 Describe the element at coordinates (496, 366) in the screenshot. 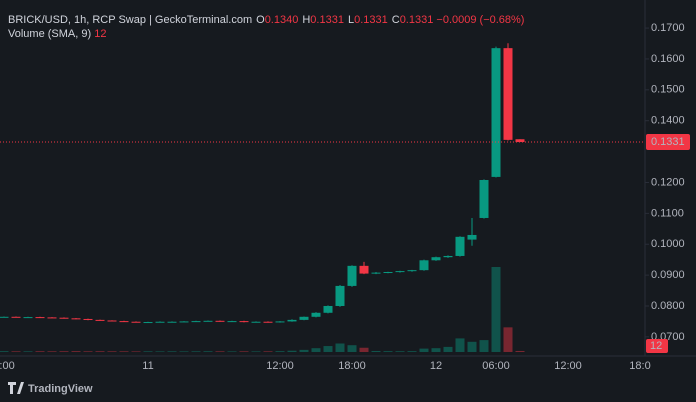

I see `x-tick-label: 06:00` at that location.